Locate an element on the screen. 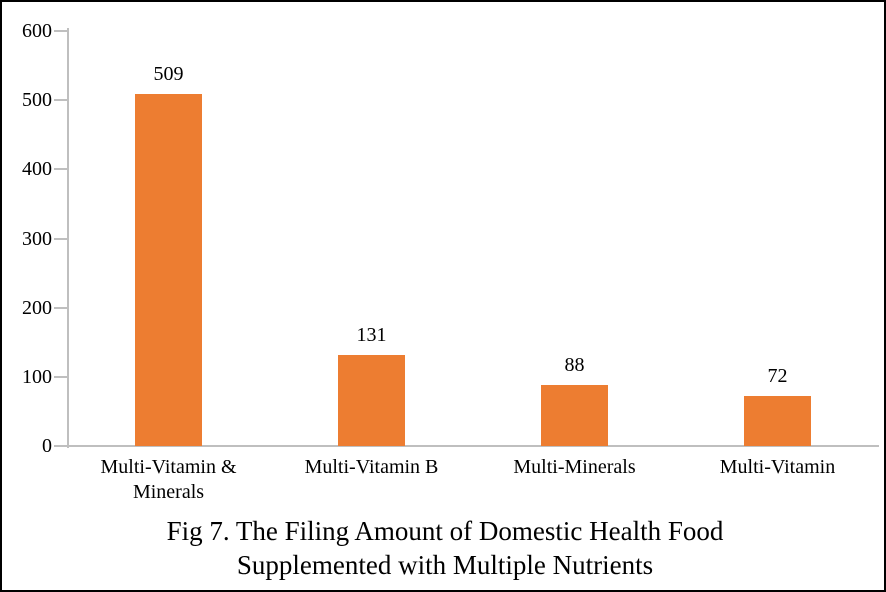 The width and height of the screenshot is (886, 592). bar-multi-vitamin is located at coordinates (777, 421).